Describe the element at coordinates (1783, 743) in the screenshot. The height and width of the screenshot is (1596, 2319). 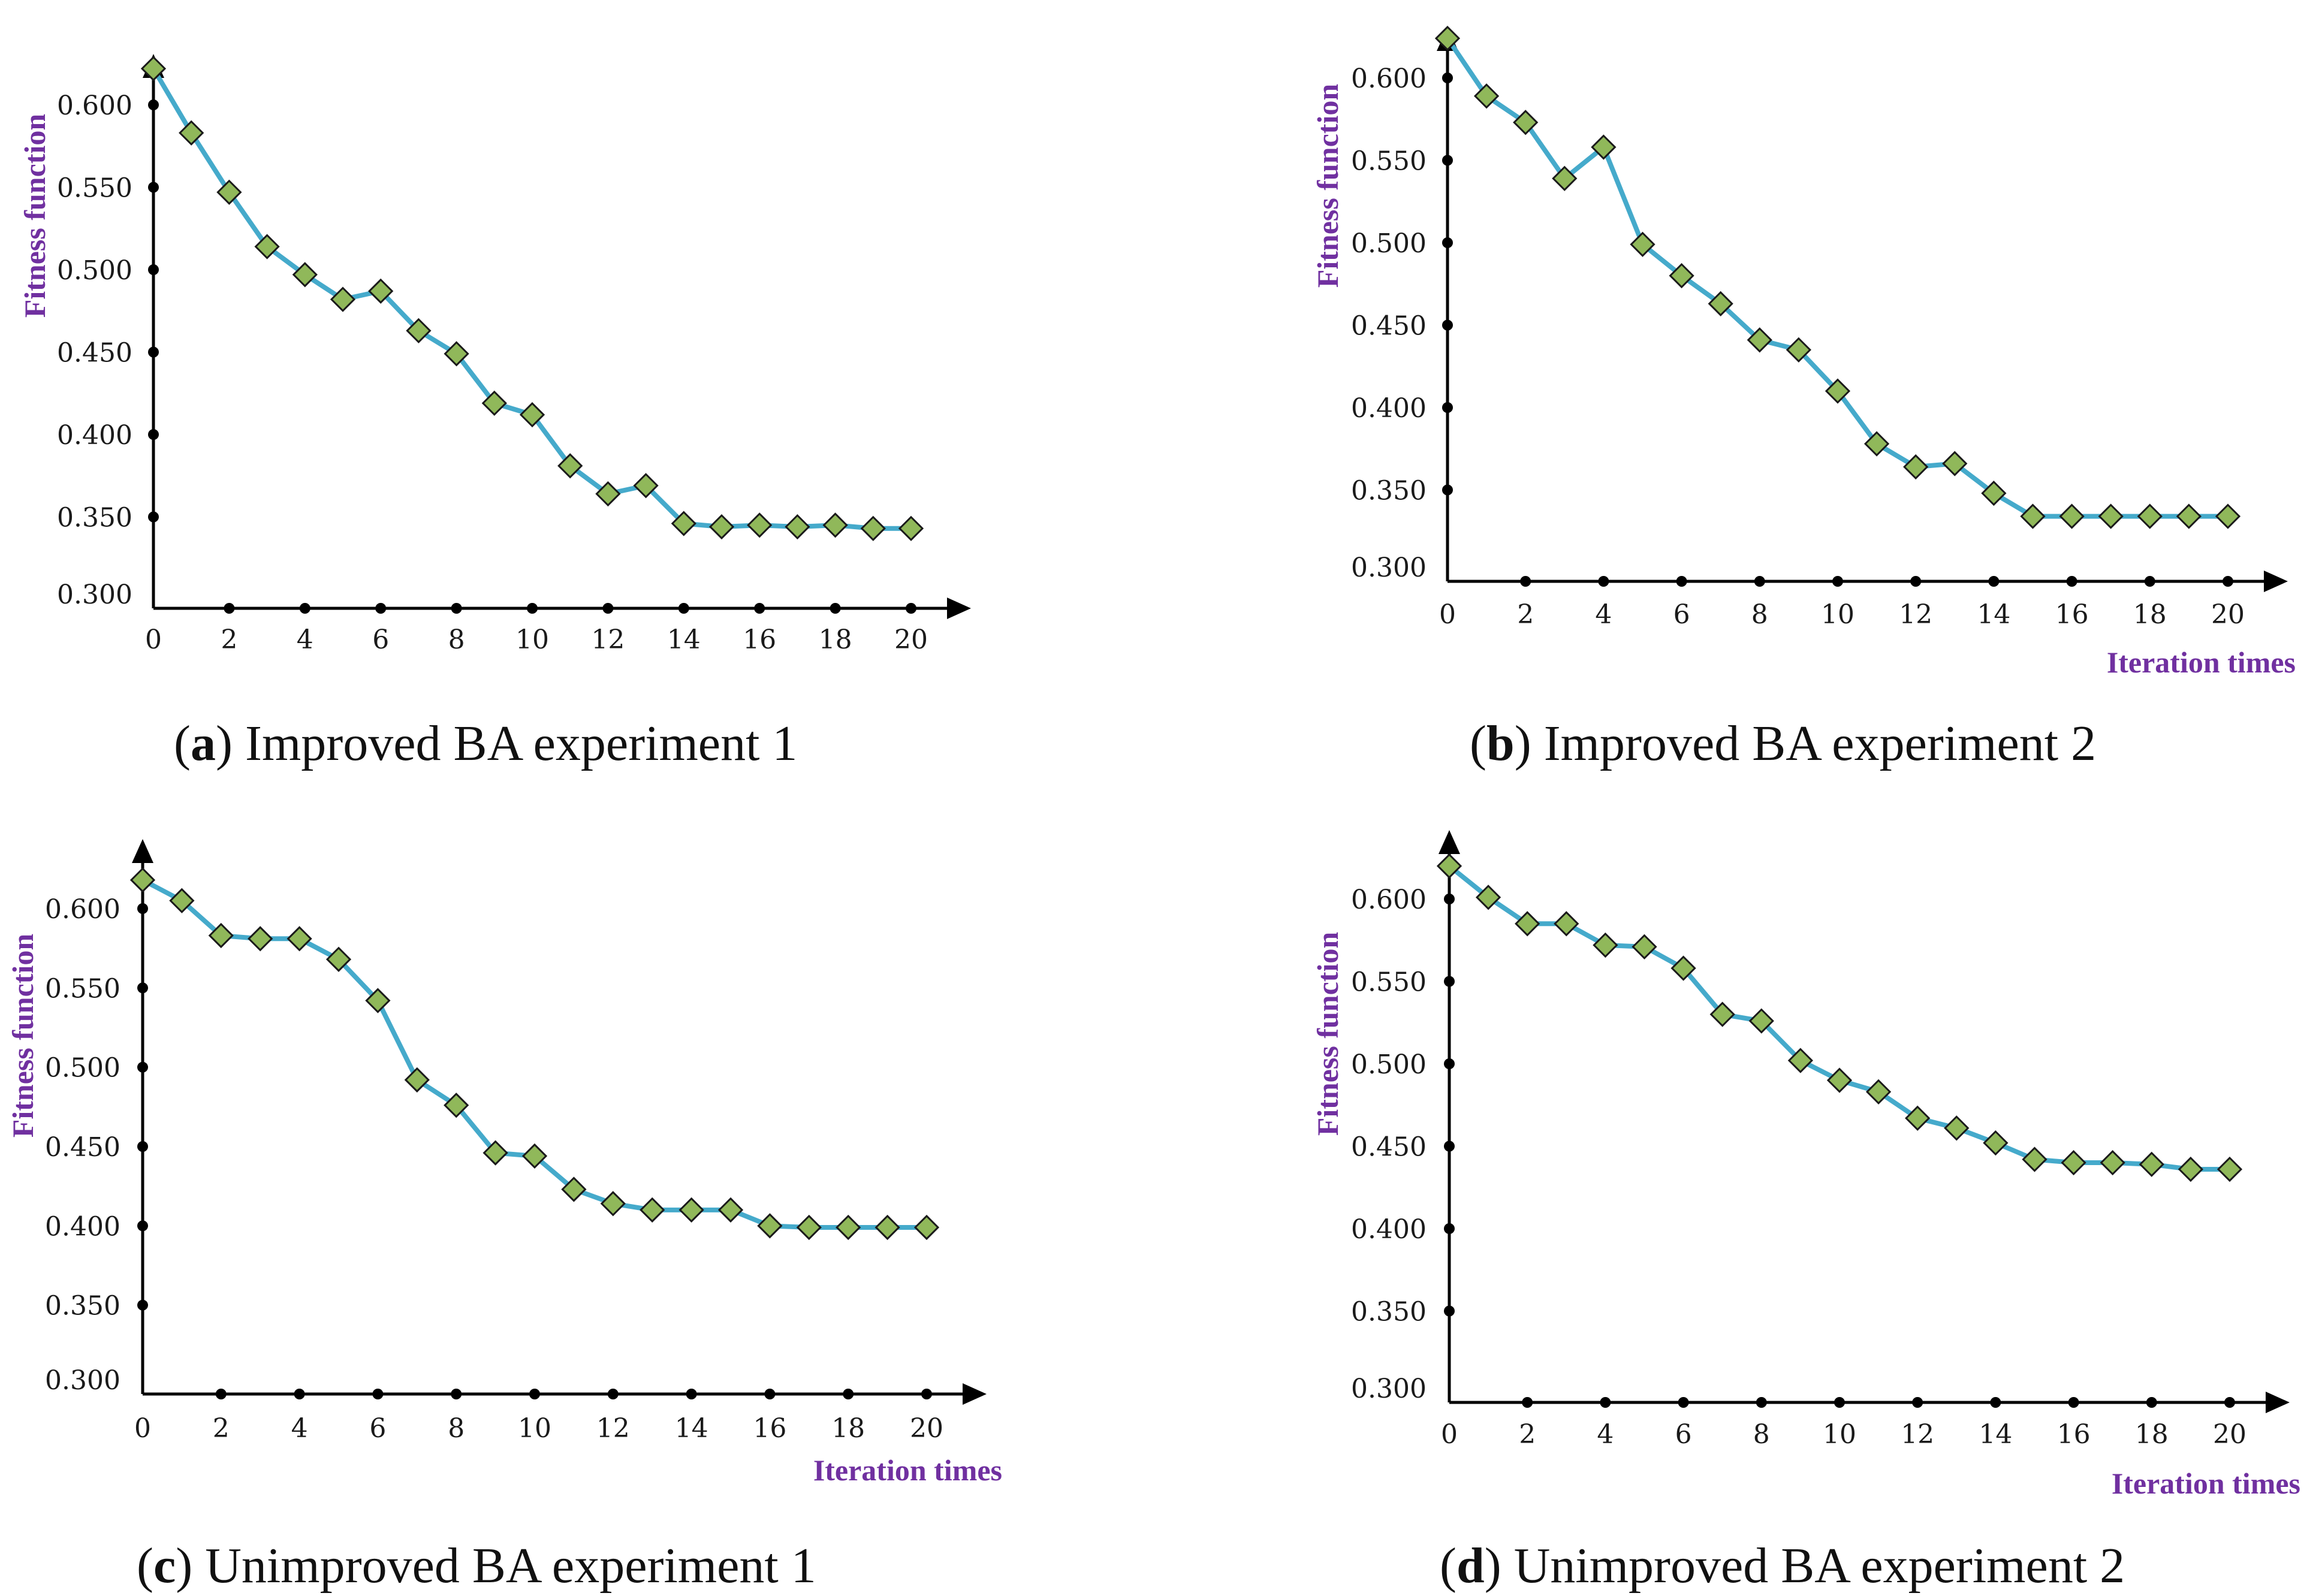
I see `caption-b: (b) Improved BA experiment 2` at that location.